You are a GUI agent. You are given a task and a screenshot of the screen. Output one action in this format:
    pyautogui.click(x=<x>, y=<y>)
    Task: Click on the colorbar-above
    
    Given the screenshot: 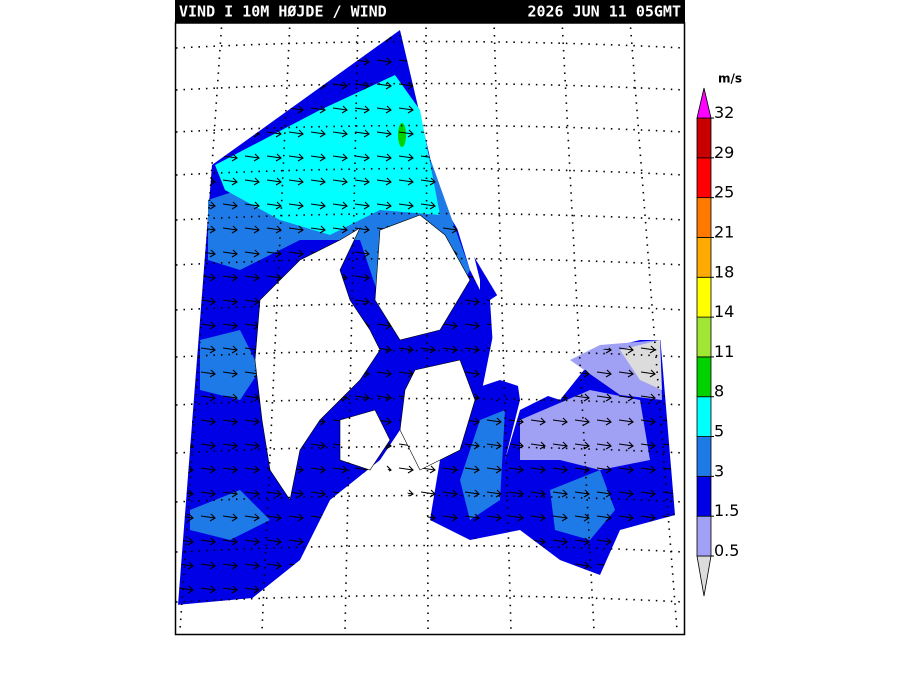 What is the action you would take?
    pyautogui.click(x=704, y=103)
    